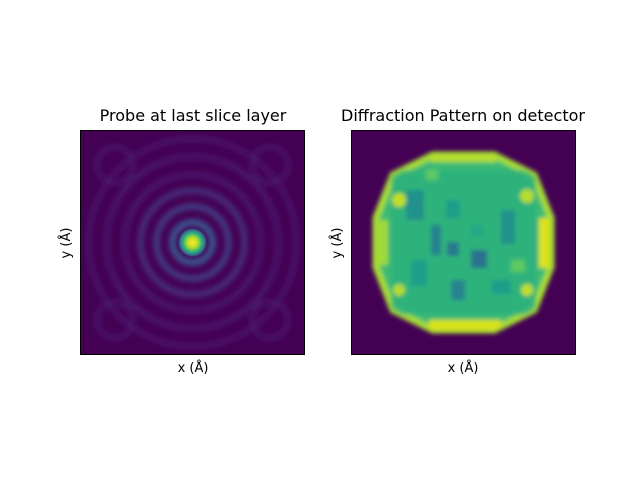  Describe the element at coordinates (193, 368) in the screenshot. I see `probe-xlabel: x (Å)` at that location.